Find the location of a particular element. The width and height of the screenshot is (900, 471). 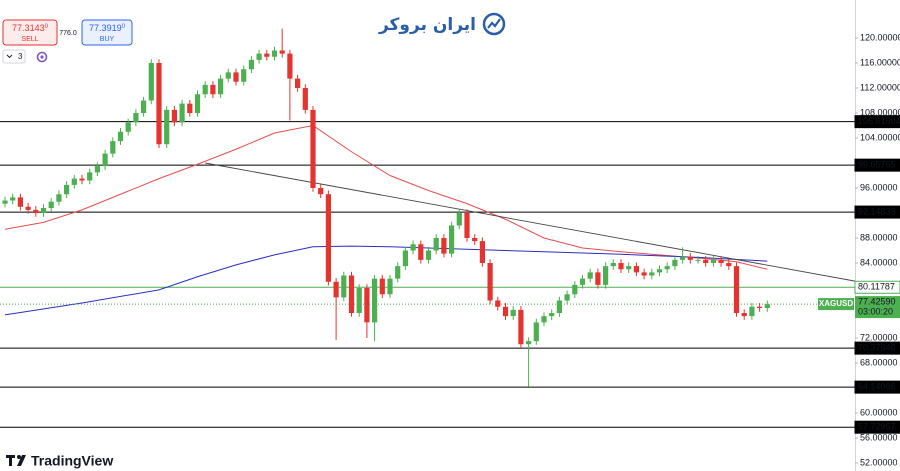

sell-button: 77.31430 SELL is located at coordinates (30, 32).